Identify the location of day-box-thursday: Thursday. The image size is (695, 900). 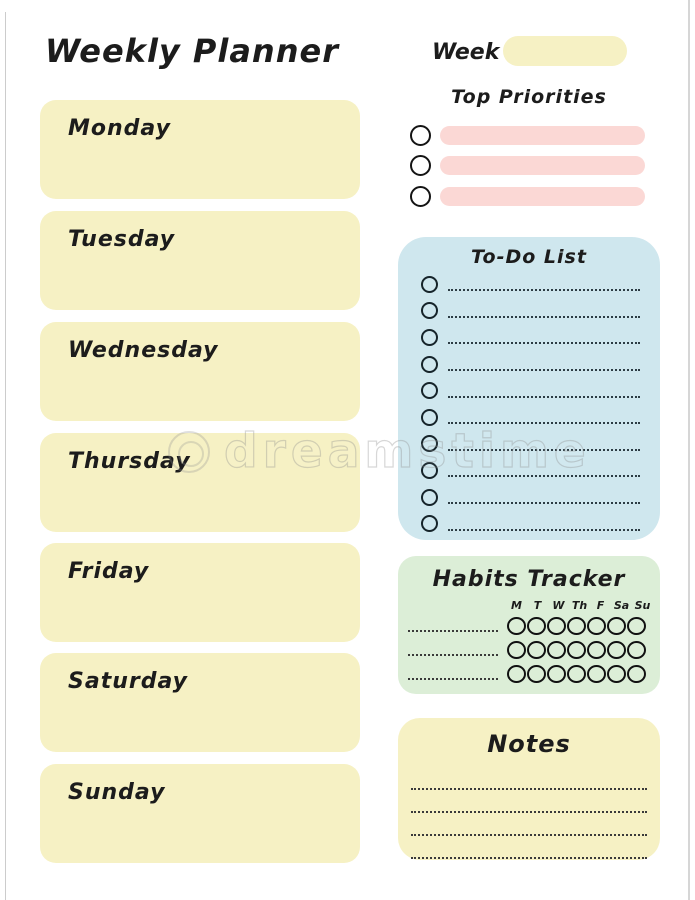
(200, 482).